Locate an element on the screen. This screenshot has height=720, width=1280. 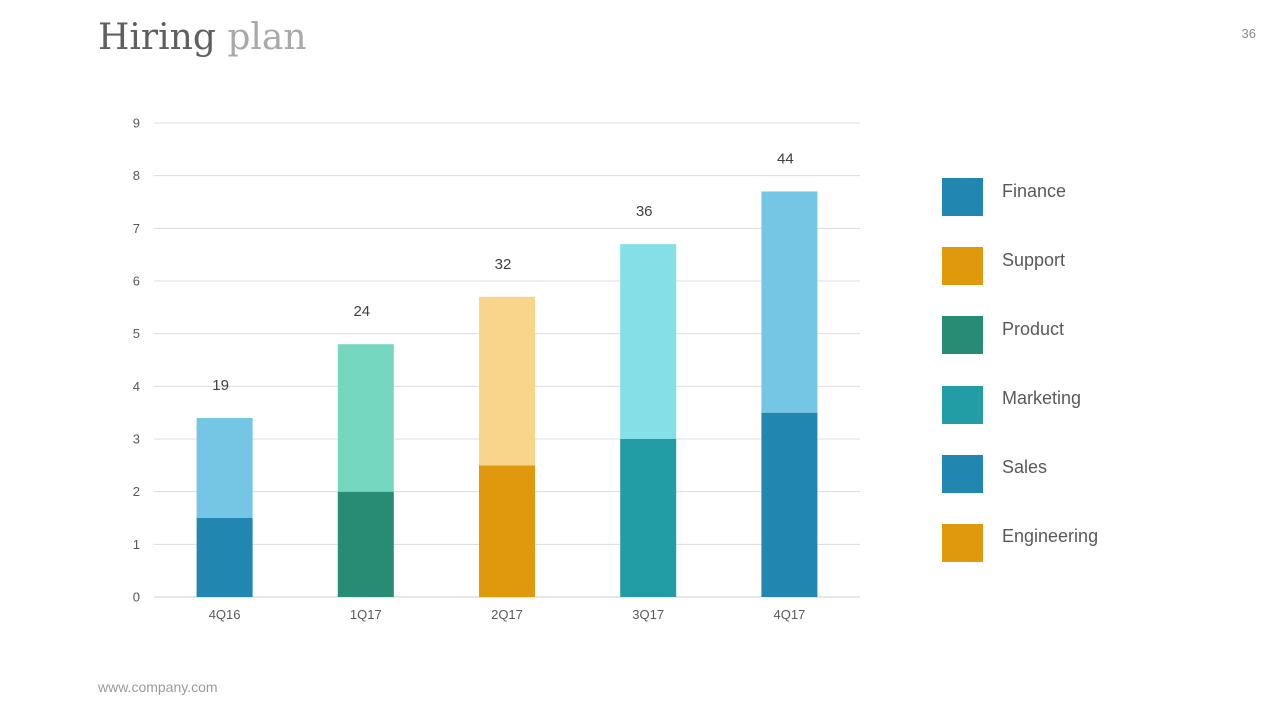
legend-label: Product is located at coordinates (1033, 328).